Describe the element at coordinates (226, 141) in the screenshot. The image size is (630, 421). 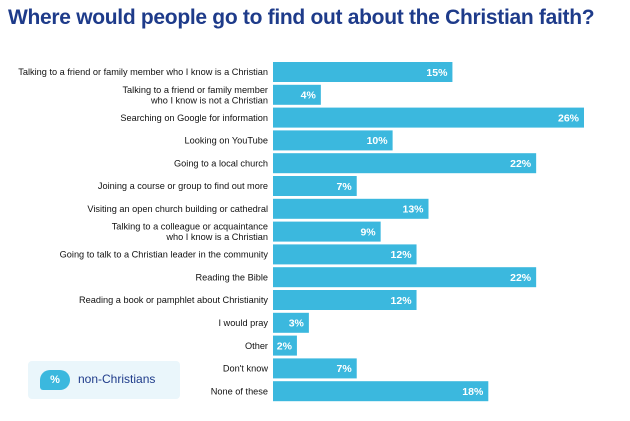
I see `category-label: Looking on YouTube` at that location.